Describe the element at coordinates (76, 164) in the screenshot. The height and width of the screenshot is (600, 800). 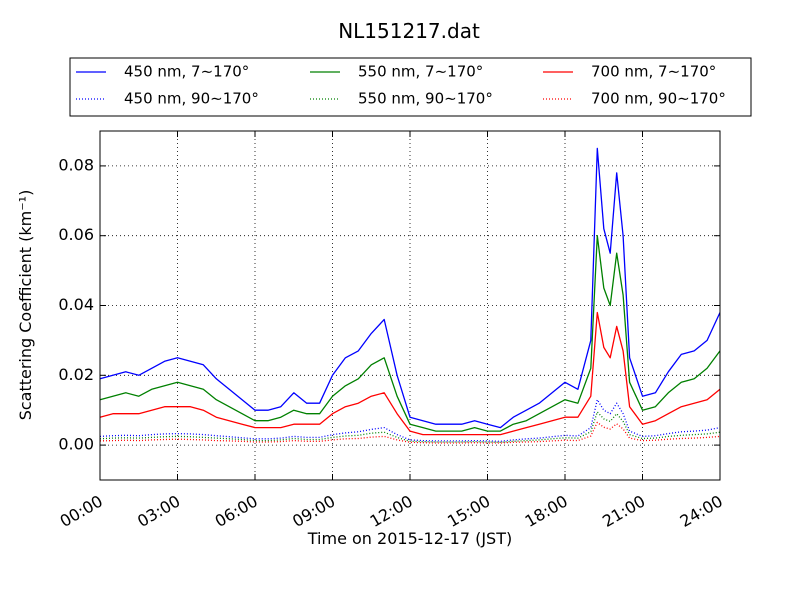
I see `y-tick-label: 0.08` at that location.